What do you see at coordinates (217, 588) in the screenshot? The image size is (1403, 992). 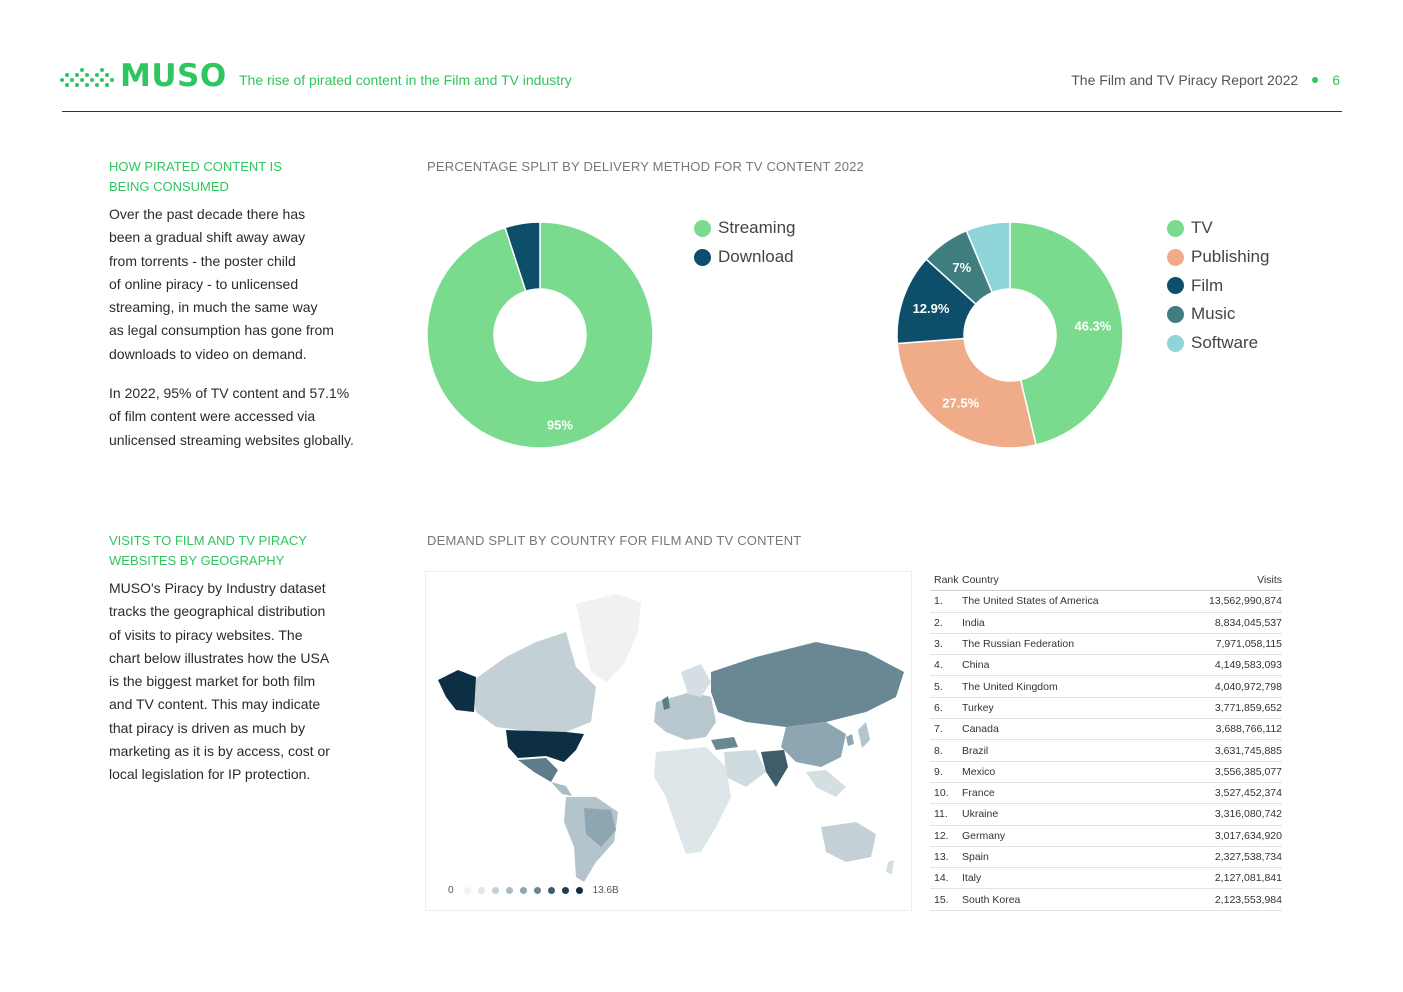 I see `text-line: MUSO's Piracy by Industry dataset` at bounding box center [217, 588].